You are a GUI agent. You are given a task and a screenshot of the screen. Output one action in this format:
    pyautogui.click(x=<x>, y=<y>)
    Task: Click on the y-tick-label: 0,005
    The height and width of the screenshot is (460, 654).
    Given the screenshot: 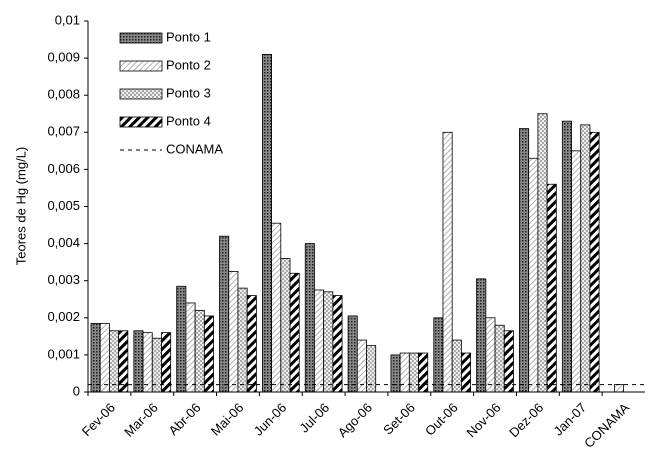 What is the action you would take?
    pyautogui.click(x=63, y=205)
    